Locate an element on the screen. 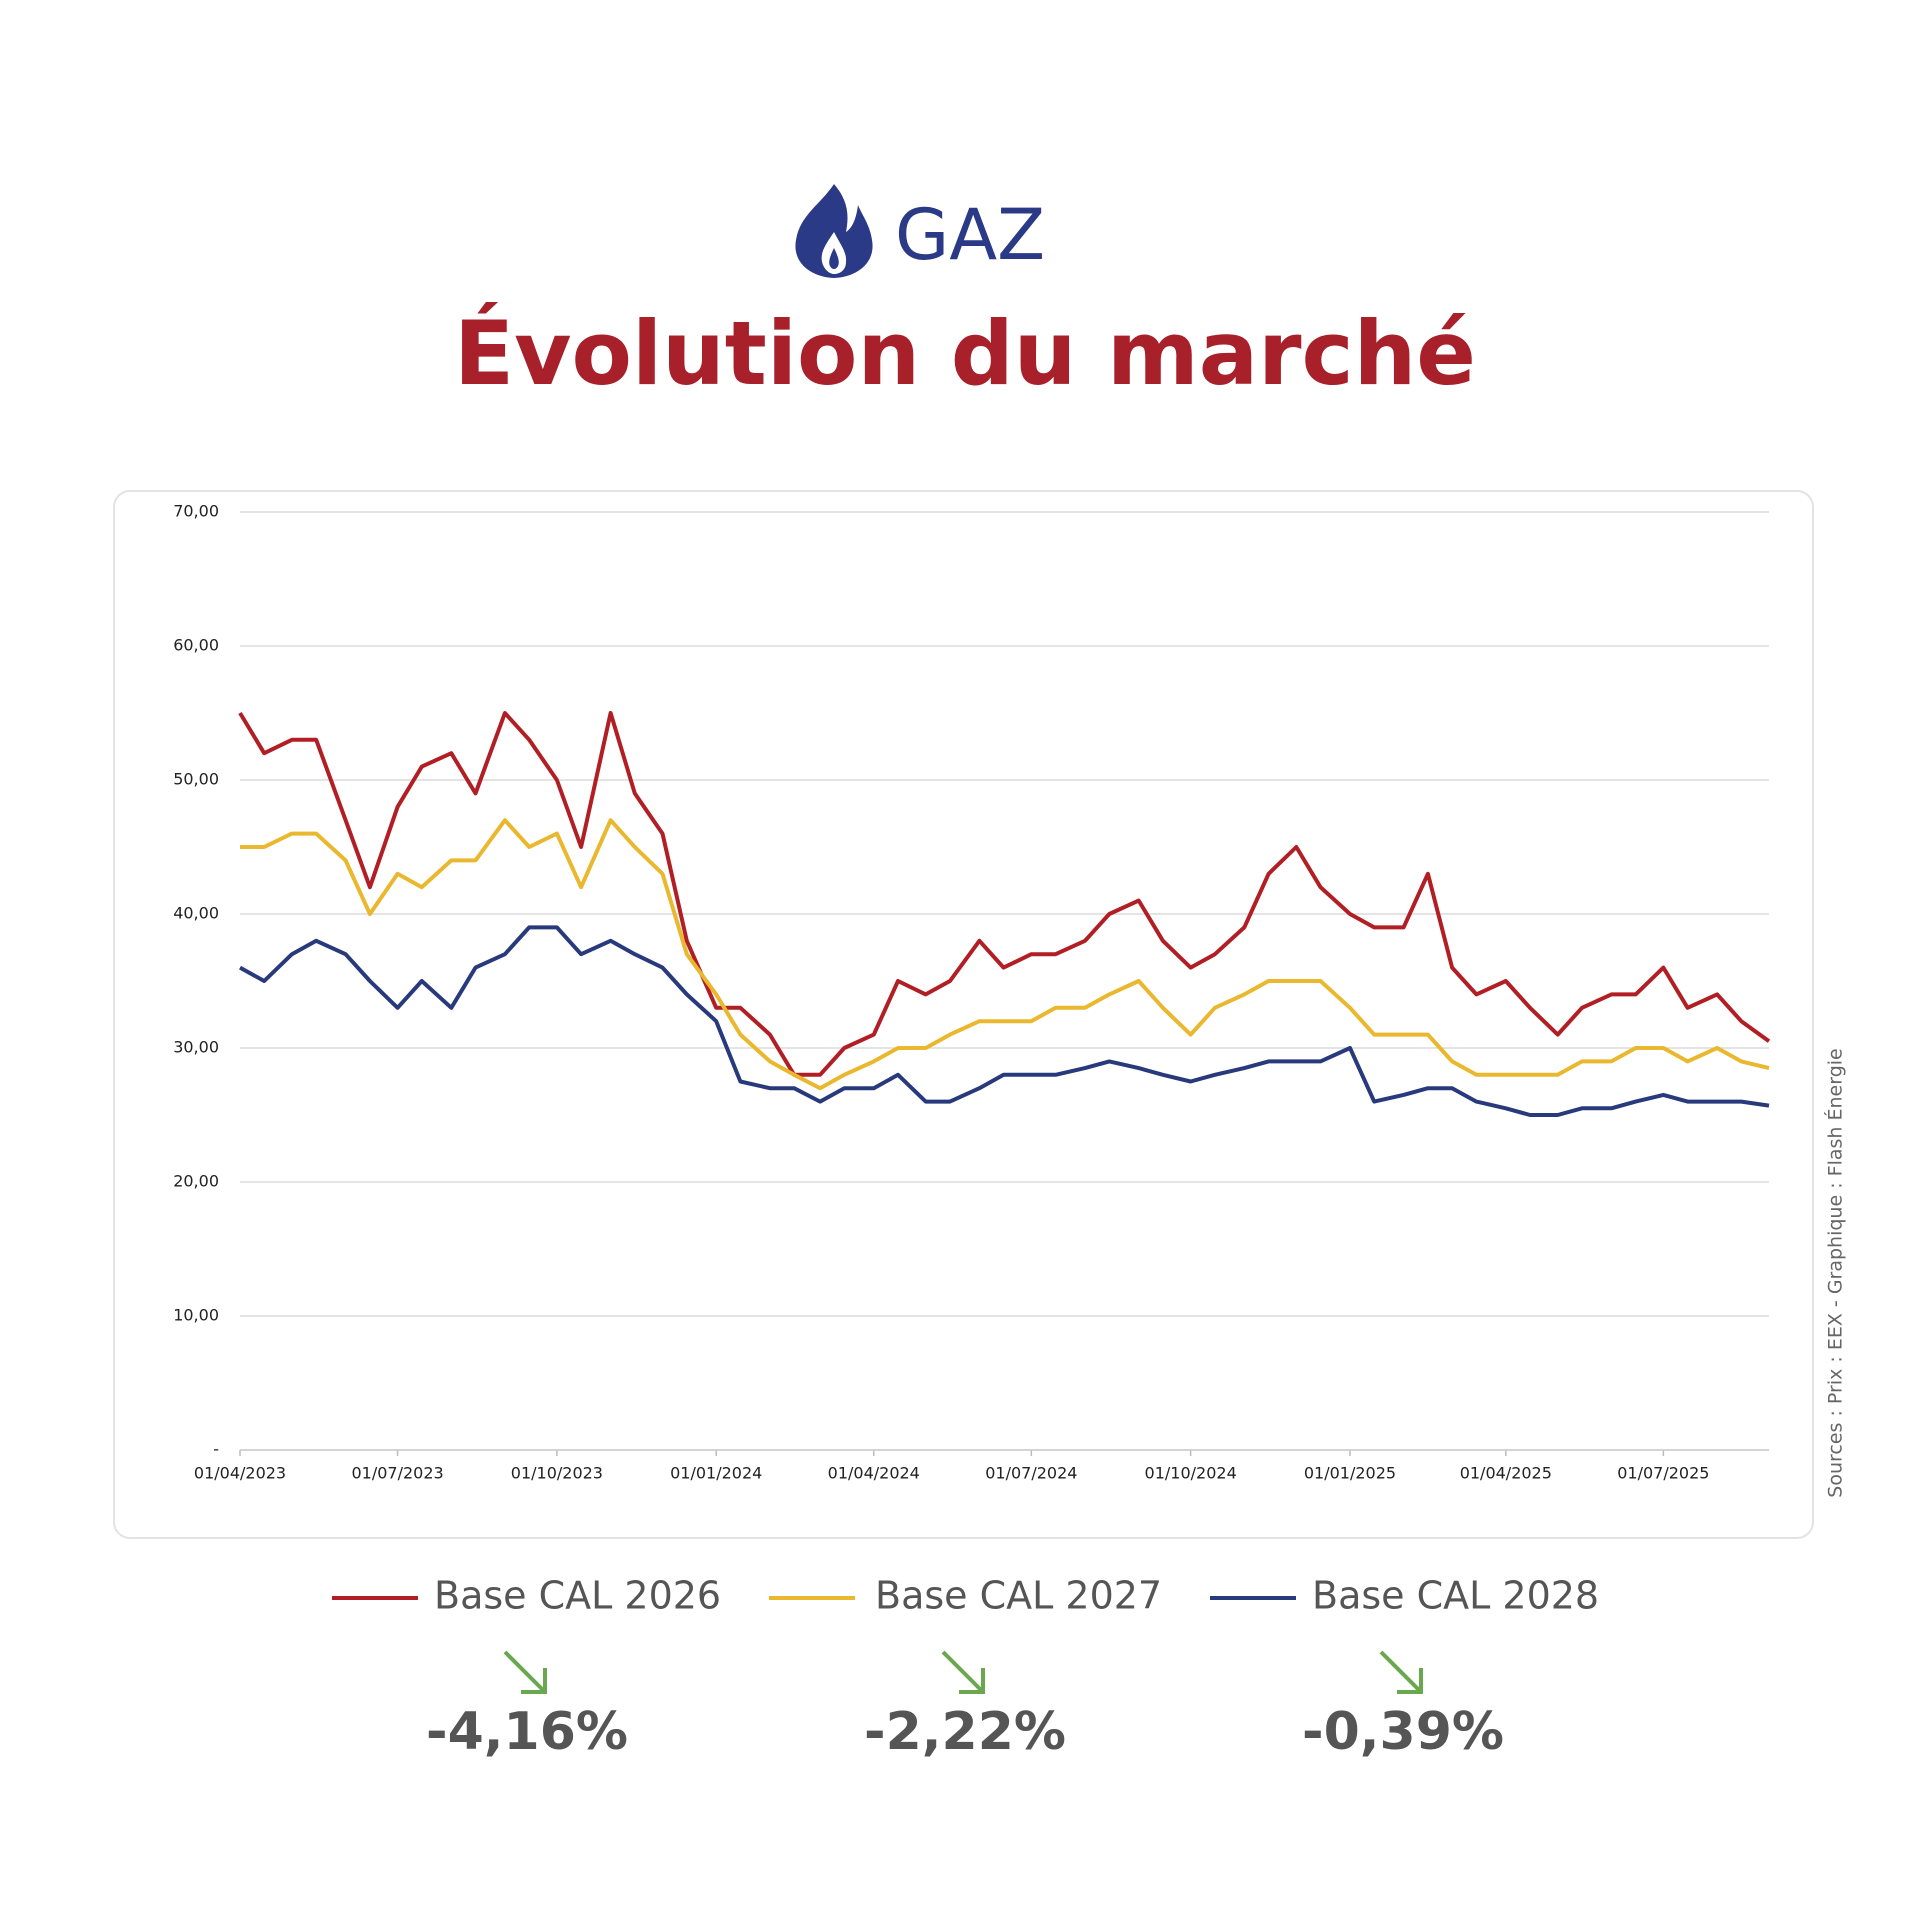 The width and height of the screenshot is (1920, 1924). x-tick-label: 01/07/2025 is located at coordinates (1663, 1473).